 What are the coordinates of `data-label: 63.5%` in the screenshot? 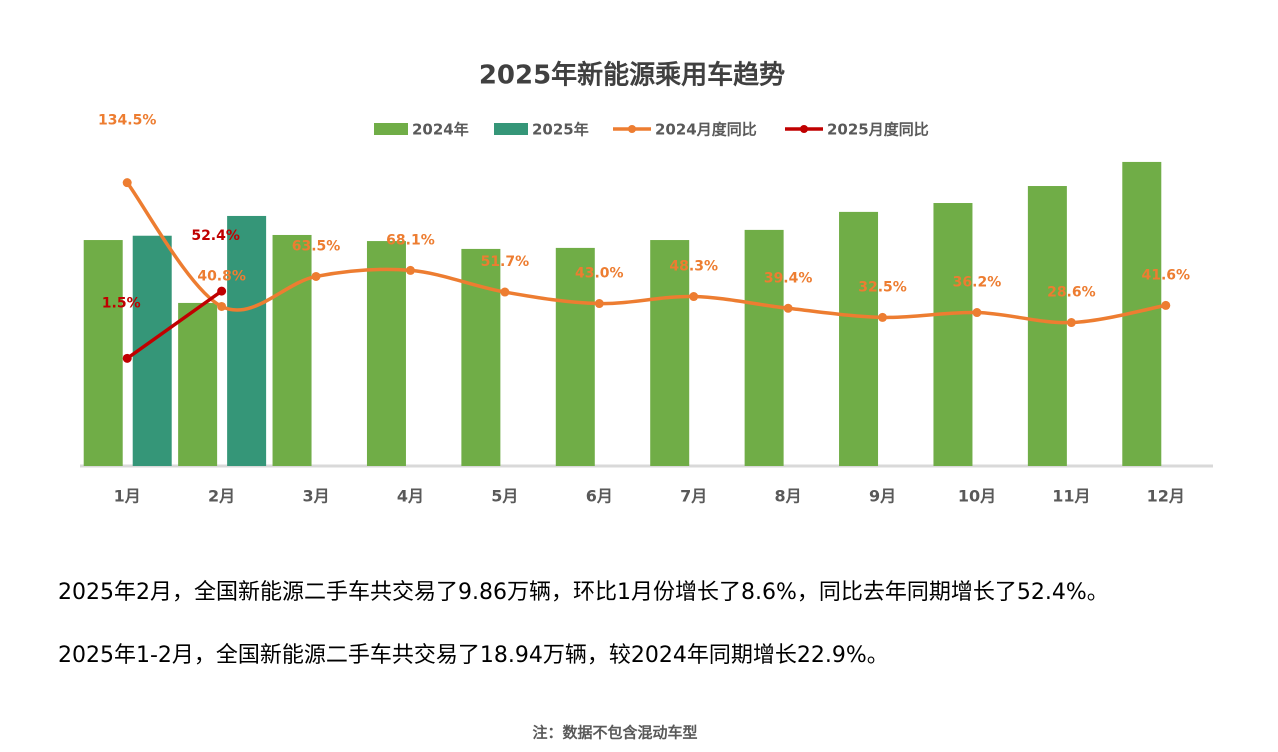 It's located at (316, 246).